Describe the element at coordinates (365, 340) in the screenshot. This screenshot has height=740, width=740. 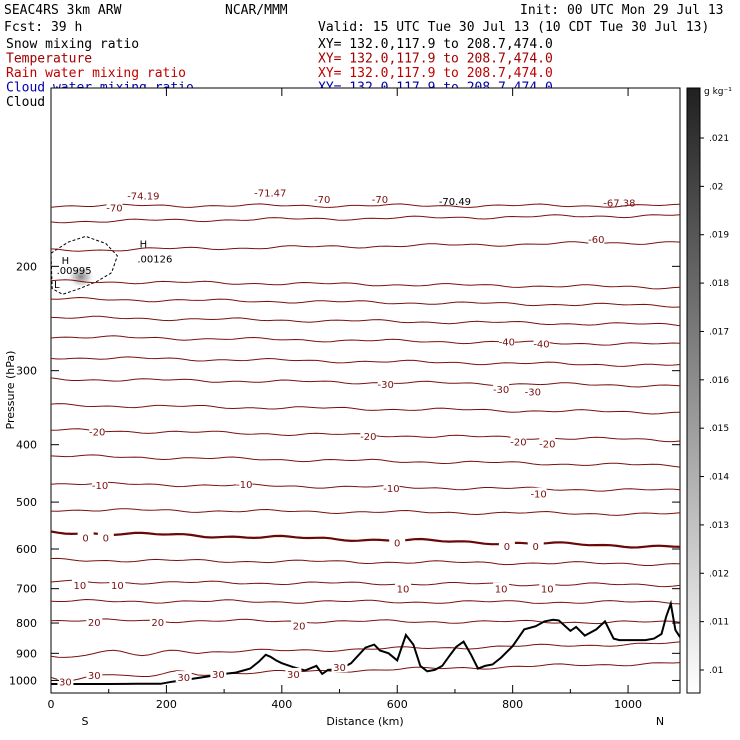
I see `isotherm--40` at that location.